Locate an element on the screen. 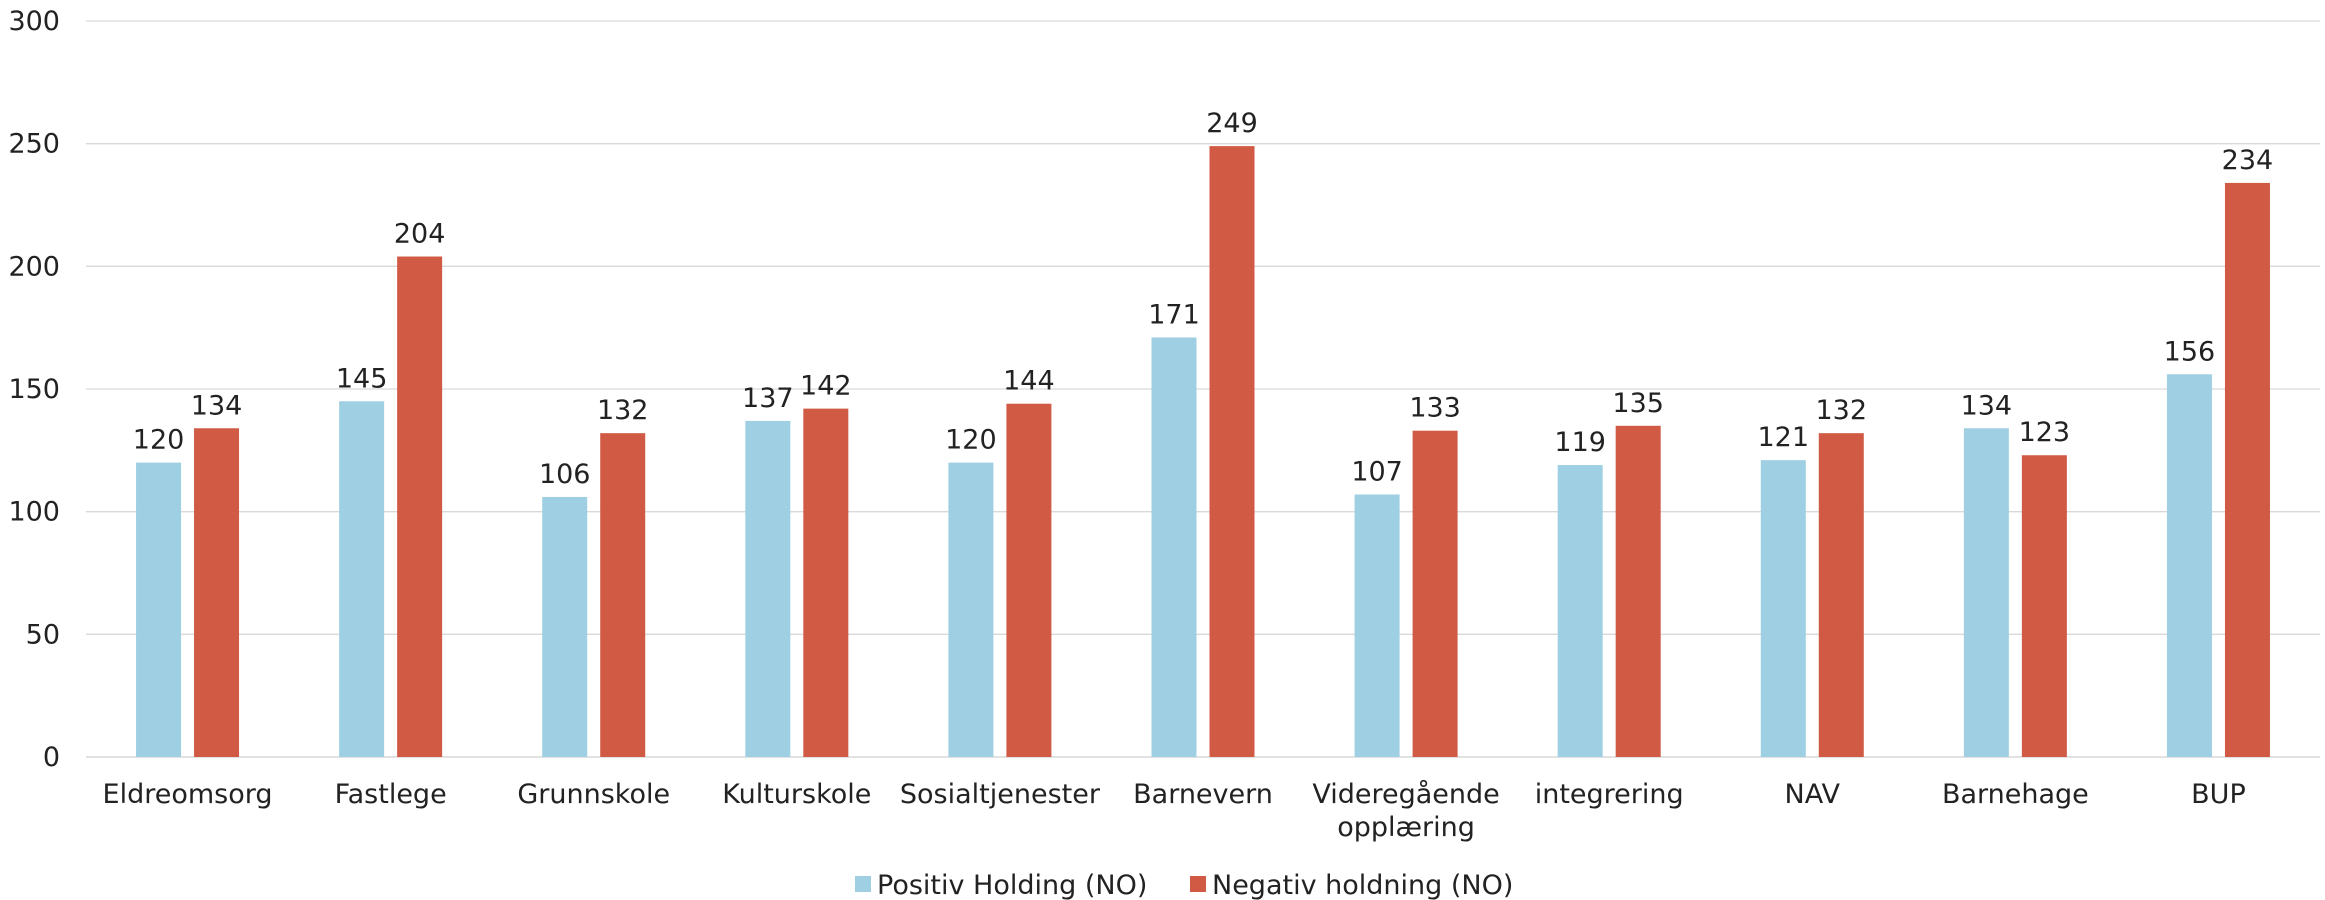 The width and height of the screenshot is (2325, 900). data-label: 106 is located at coordinates (565, 474).